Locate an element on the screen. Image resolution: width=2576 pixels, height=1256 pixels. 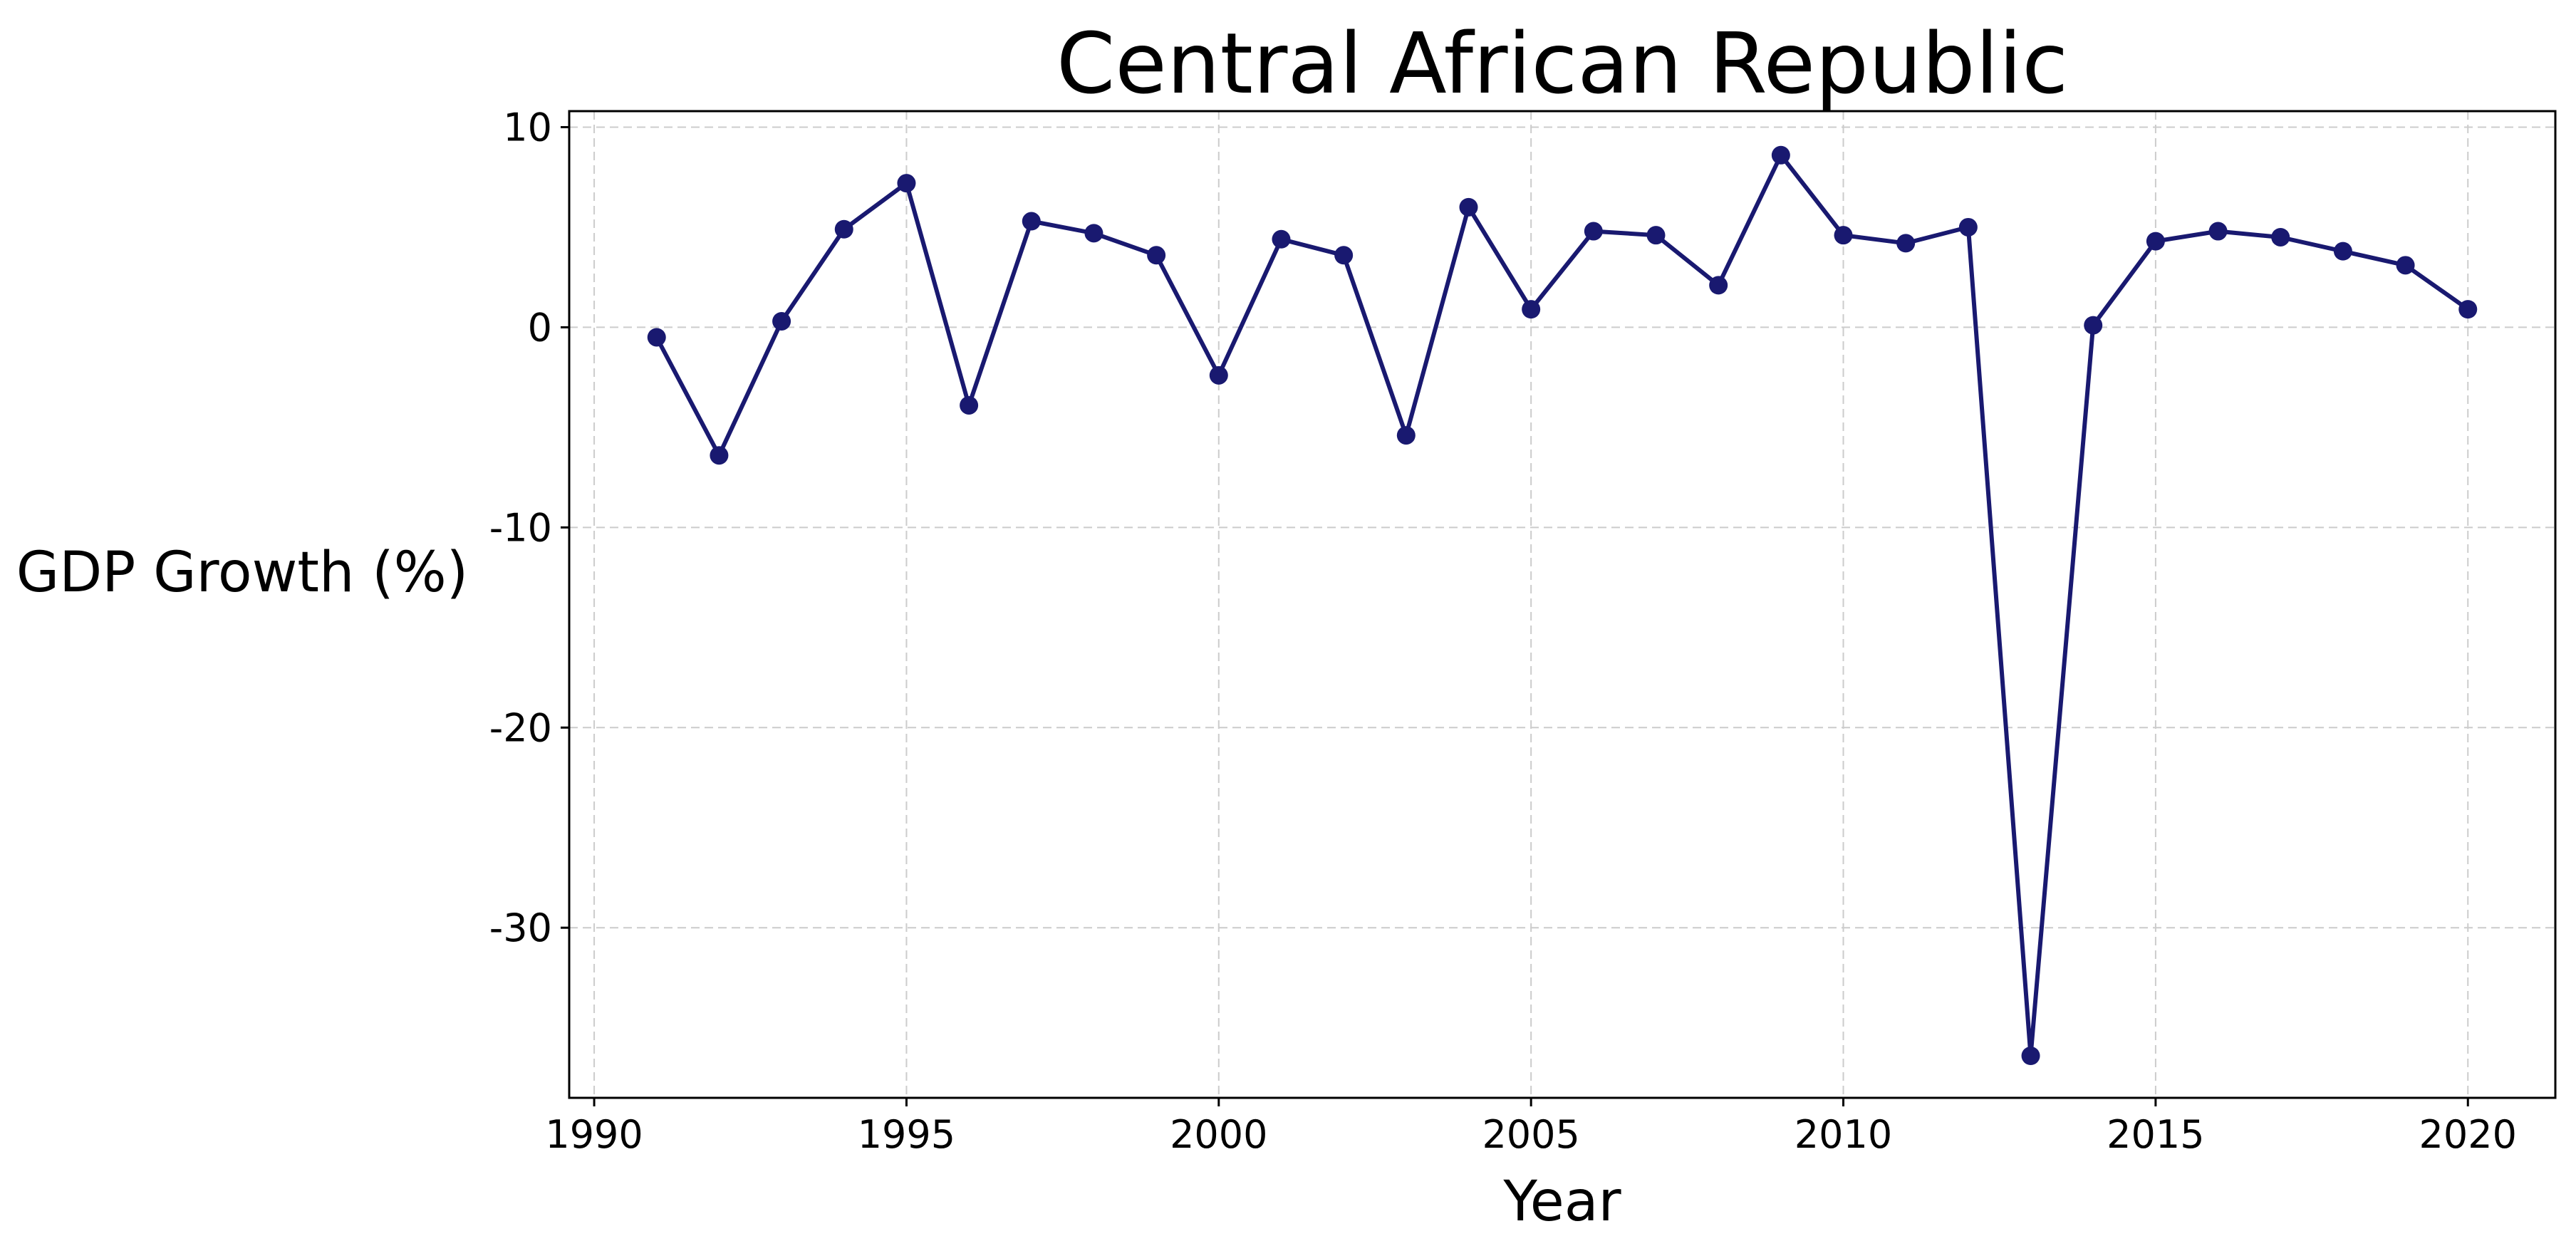
y-axis-title: GDP Growth (%) is located at coordinates (242, 573).